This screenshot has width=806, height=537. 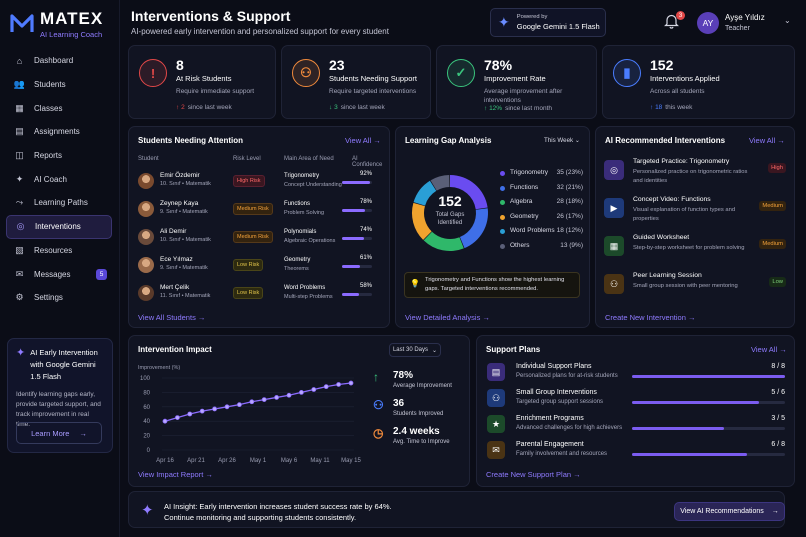 I want to click on confidence: 74%, so click(x=357, y=233).